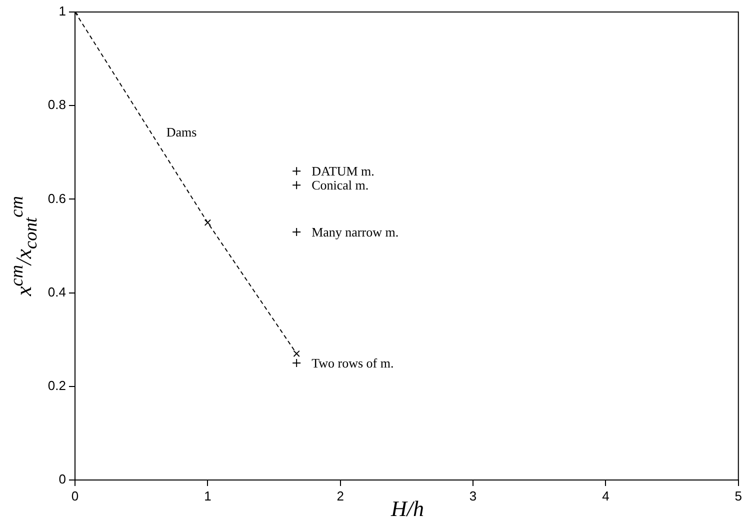  Describe the element at coordinates (181, 132) in the screenshot. I see `series-label: Dams` at that location.